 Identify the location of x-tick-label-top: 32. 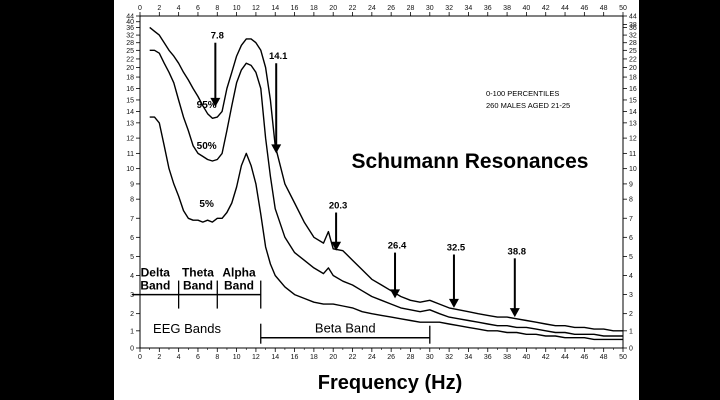
(449, 8).